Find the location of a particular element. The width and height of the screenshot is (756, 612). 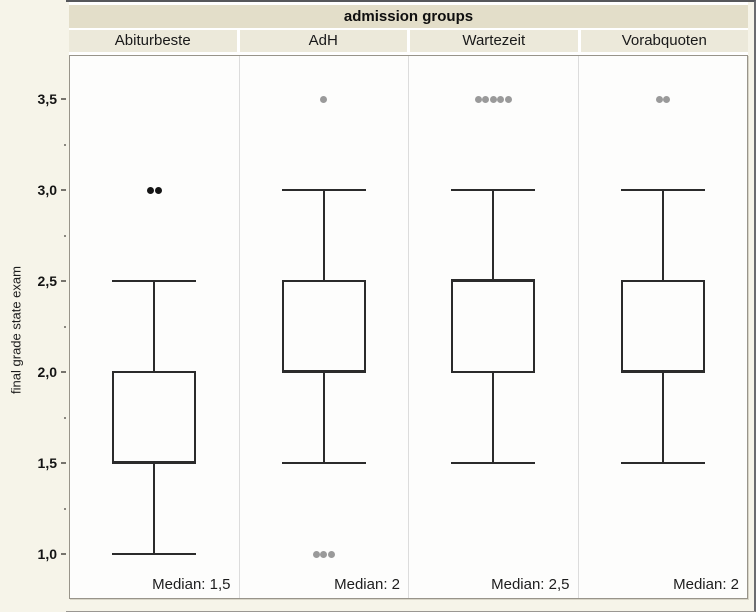

chart-title: admission groups is located at coordinates (408, 16).